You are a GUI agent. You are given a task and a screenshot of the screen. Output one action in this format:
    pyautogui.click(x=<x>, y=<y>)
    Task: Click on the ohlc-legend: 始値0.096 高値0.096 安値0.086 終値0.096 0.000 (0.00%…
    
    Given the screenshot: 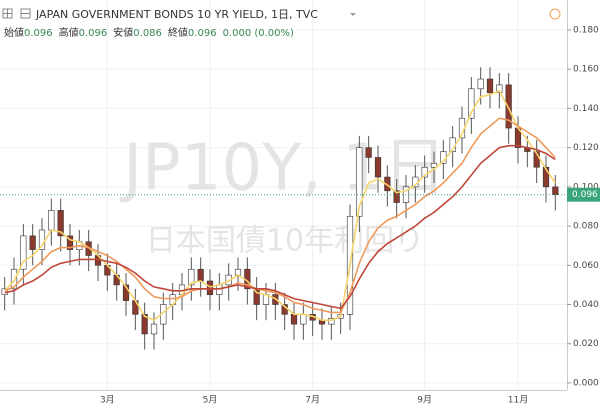 What is the action you would take?
    pyautogui.click(x=149, y=32)
    